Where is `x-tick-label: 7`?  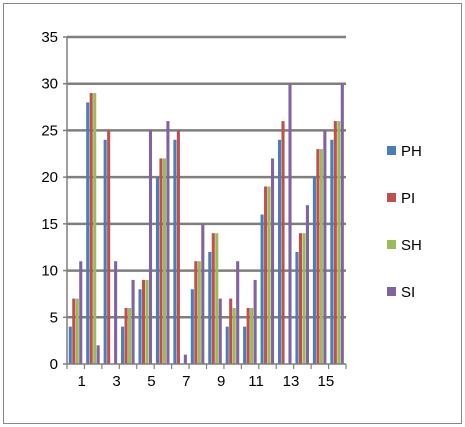 x-tick-label: 7 is located at coordinates (186, 381).